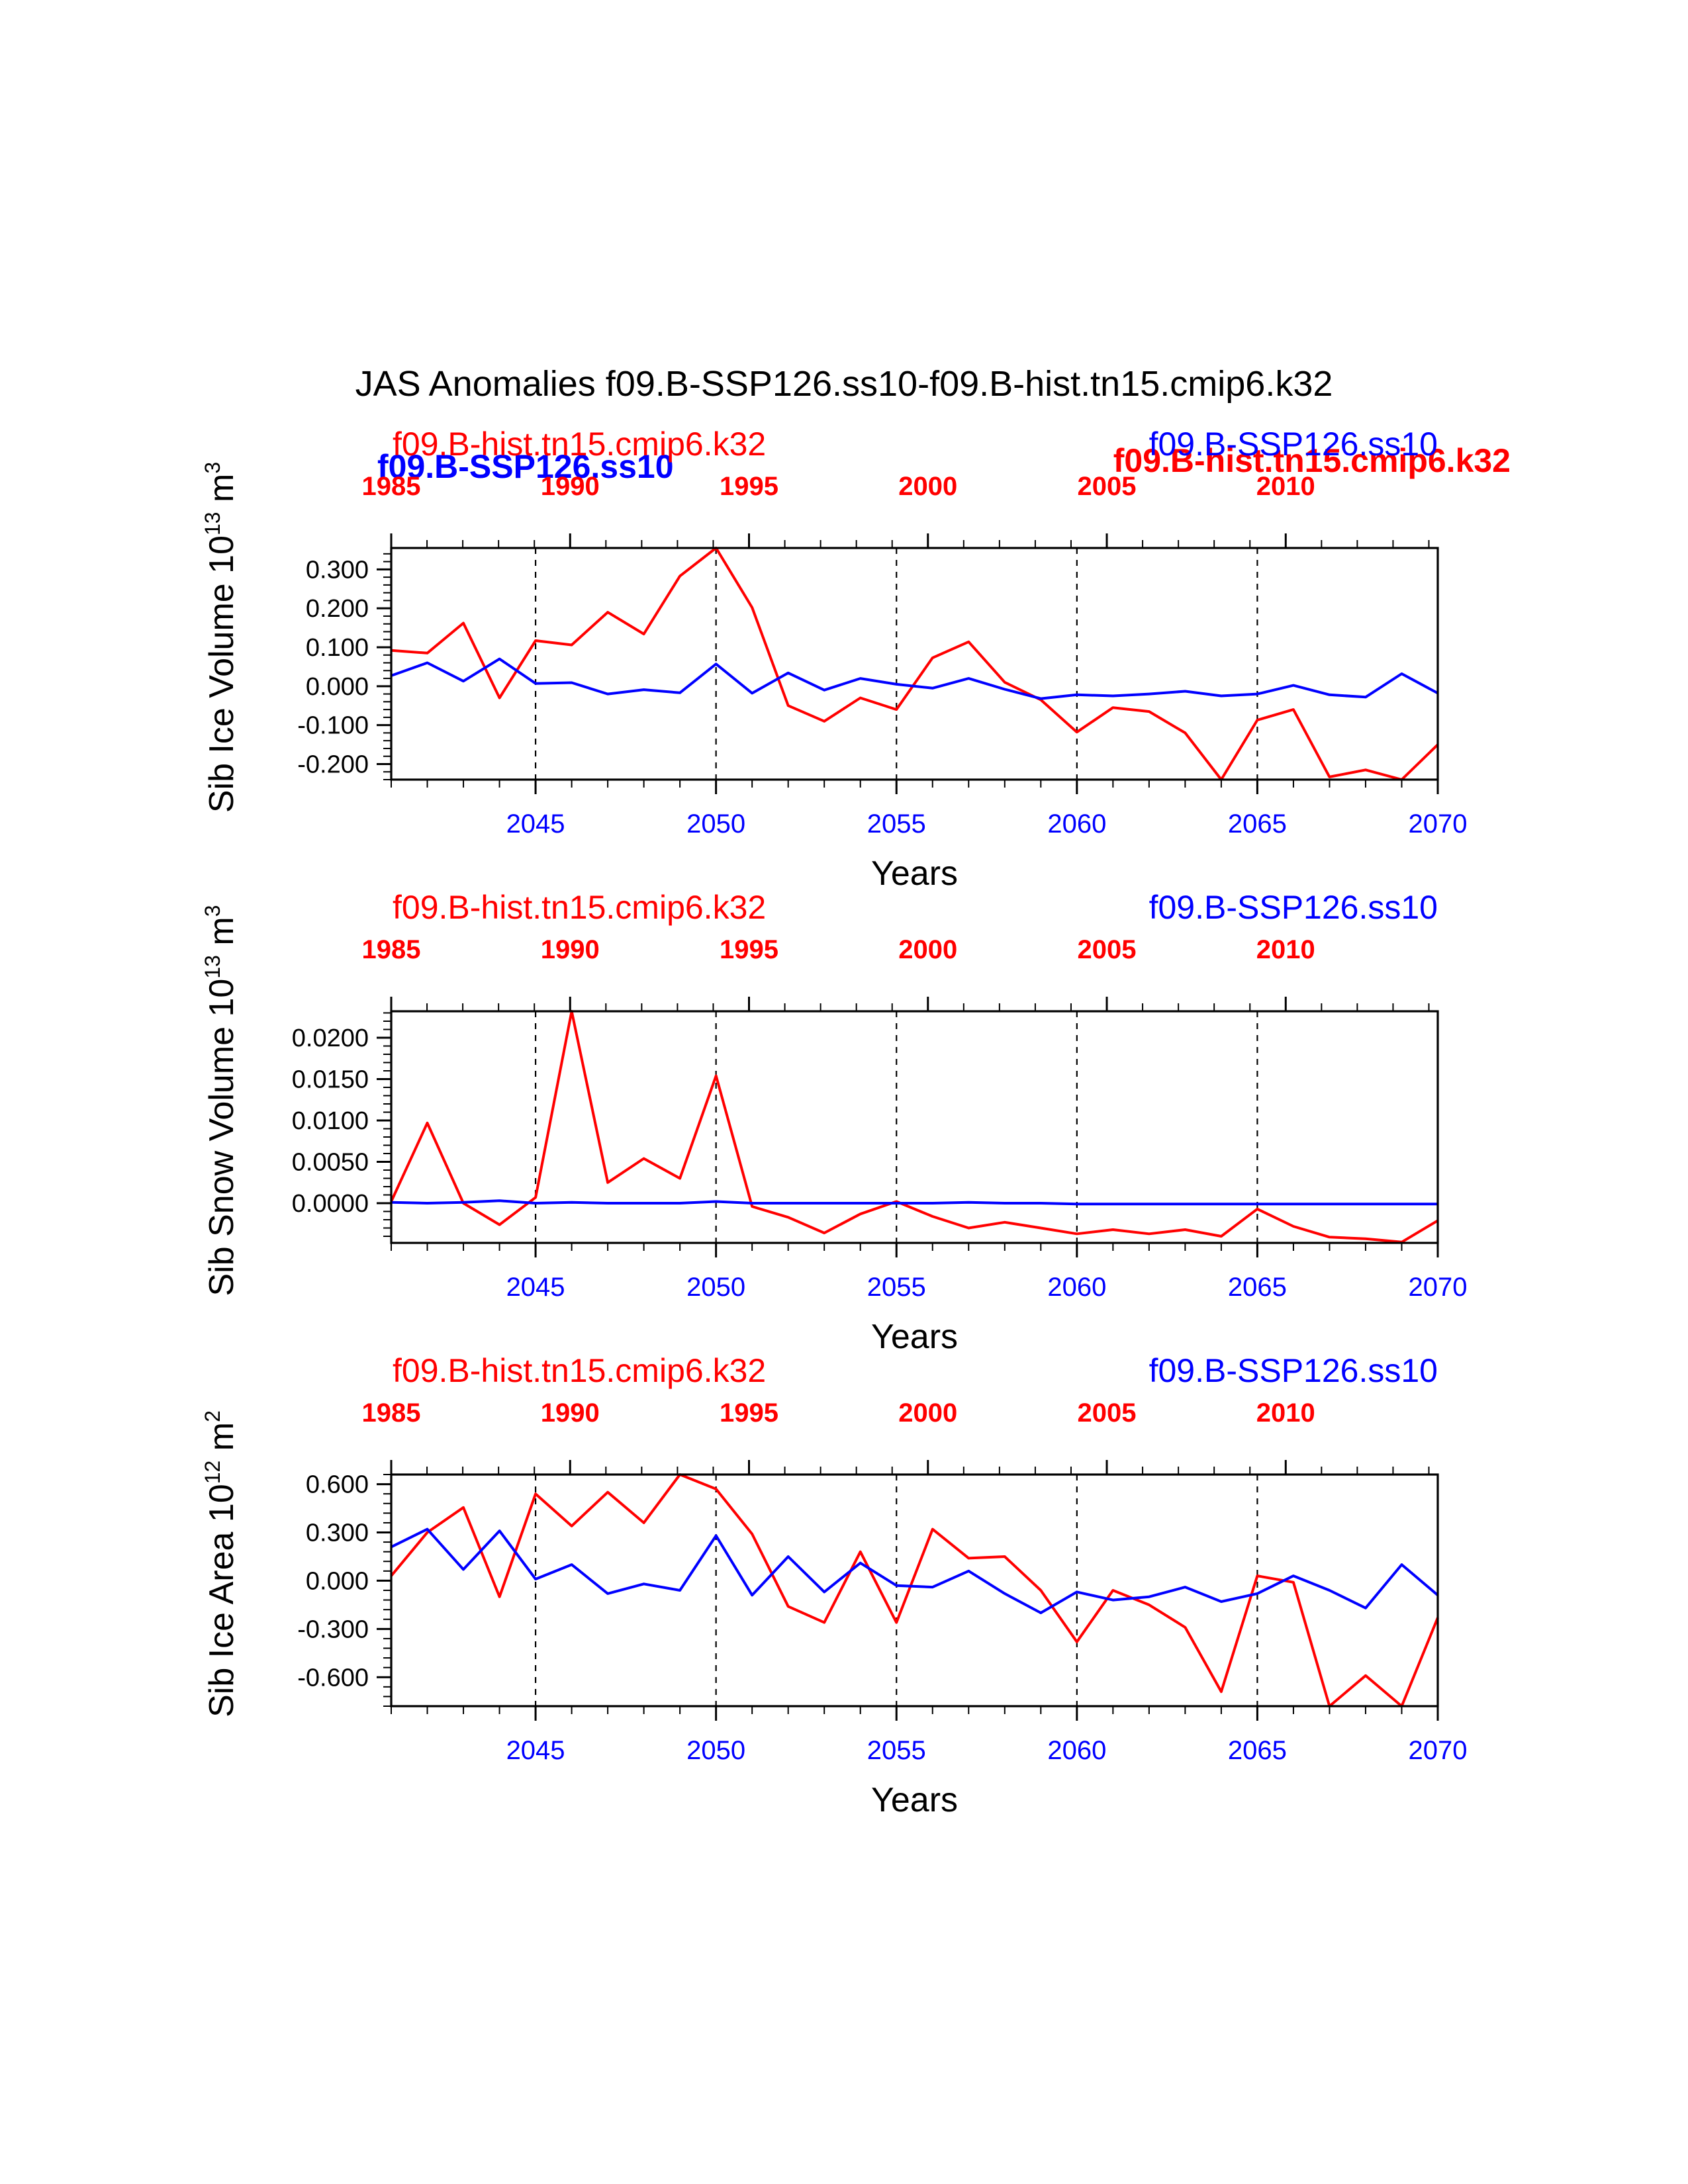  Describe the element at coordinates (221, 637) in the screenshot. I see `y-axis-title: Sib Ice Volume 1013 m3` at that location.